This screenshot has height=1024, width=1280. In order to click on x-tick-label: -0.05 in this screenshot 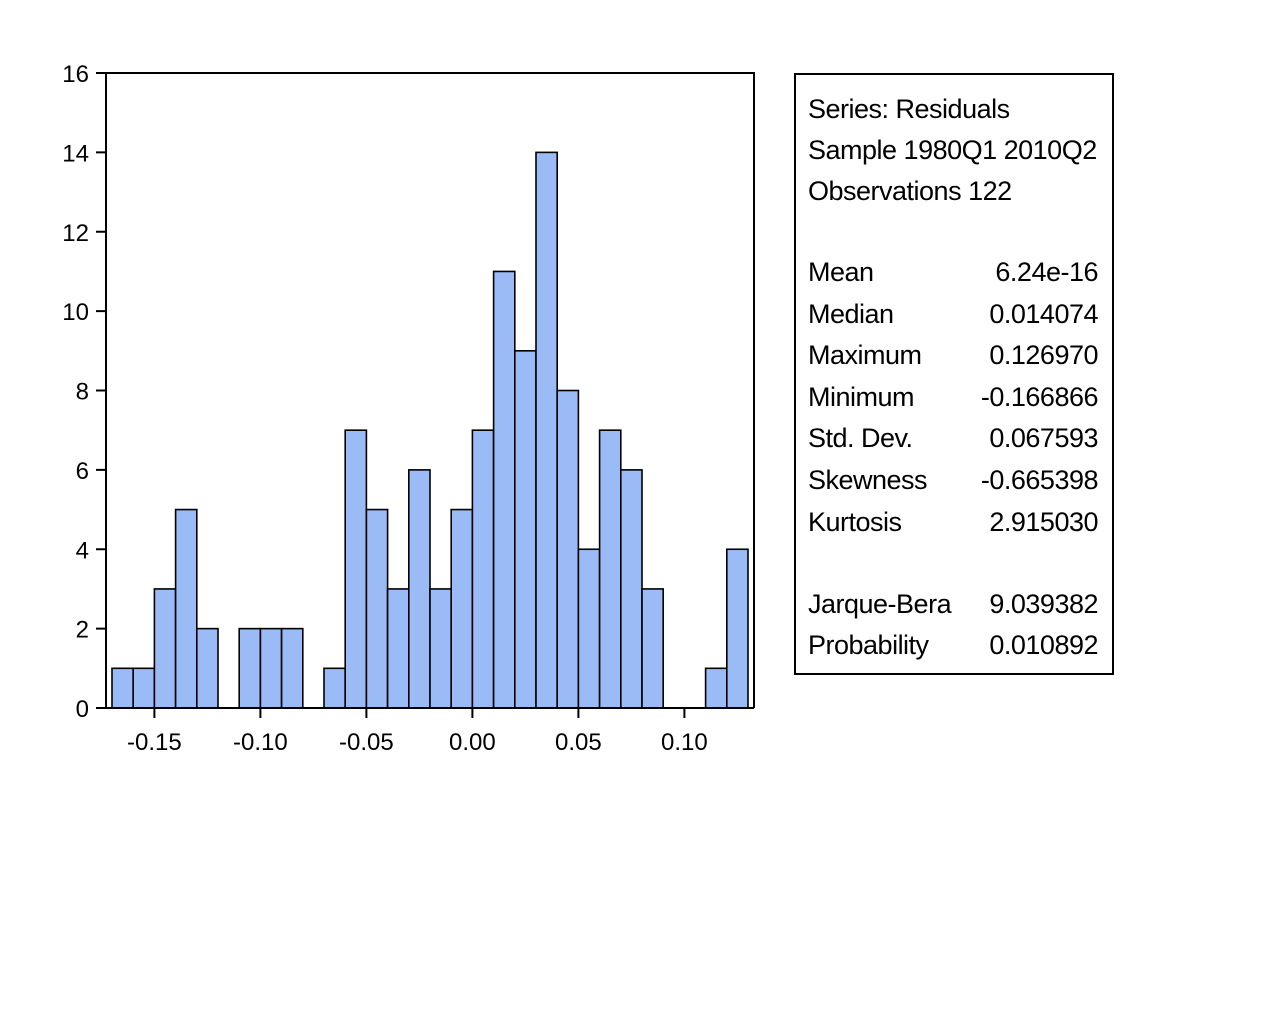, I will do `click(366, 742)`.